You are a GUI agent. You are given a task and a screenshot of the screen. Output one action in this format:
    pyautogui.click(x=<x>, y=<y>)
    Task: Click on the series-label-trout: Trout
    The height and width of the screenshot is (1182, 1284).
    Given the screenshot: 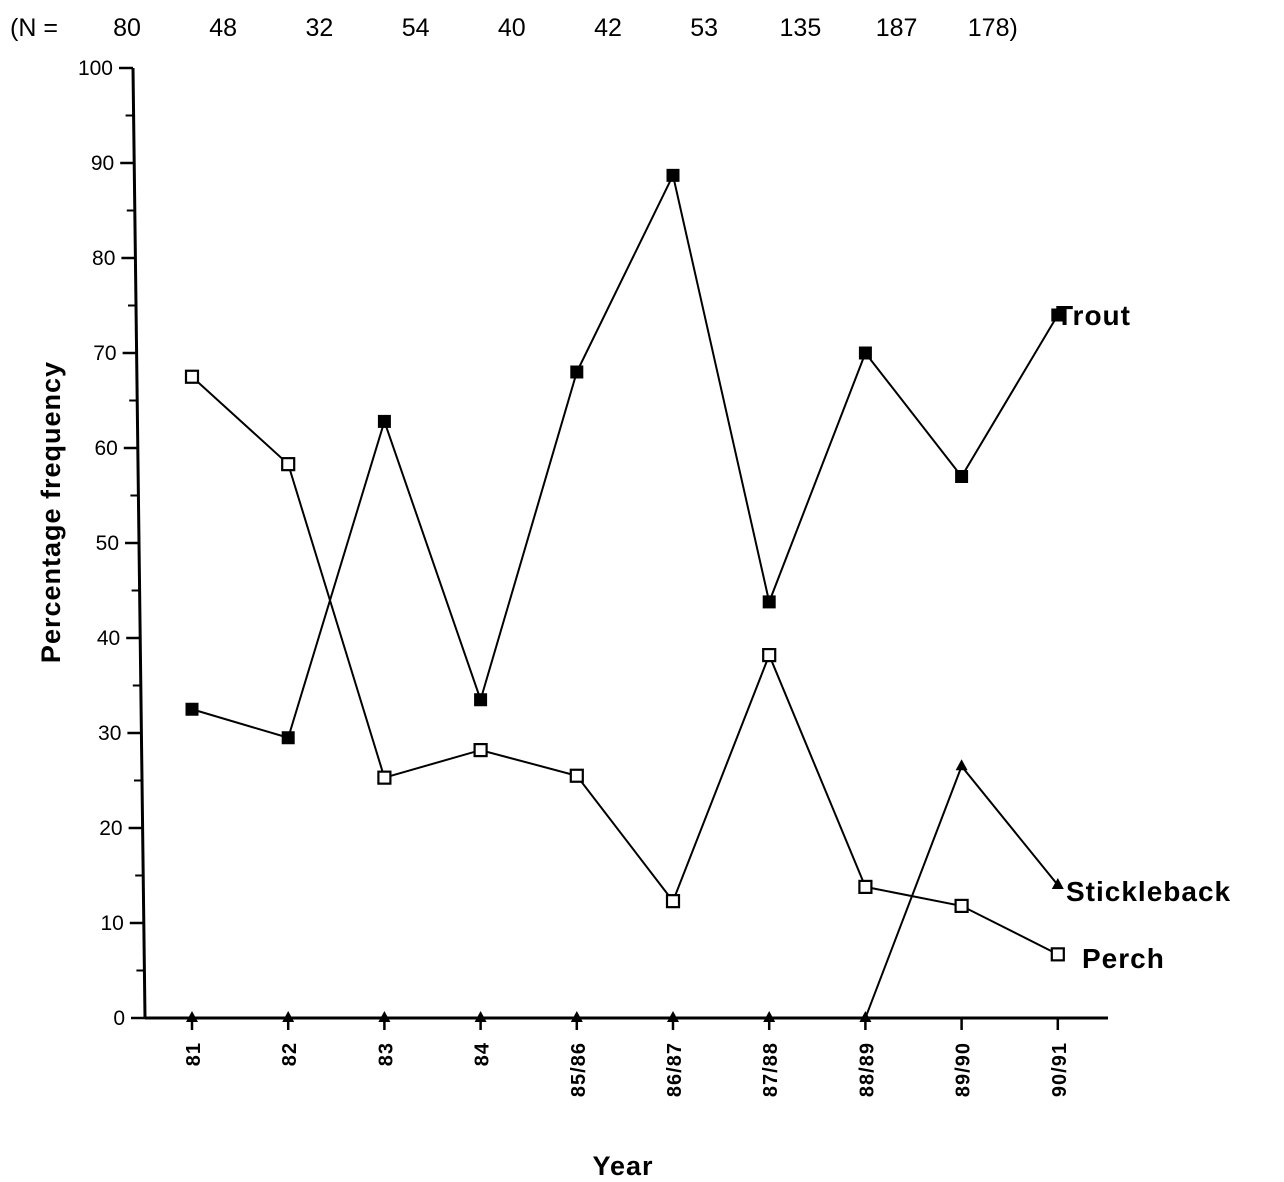 What is the action you would take?
    pyautogui.click(x=1093, y=315)
    